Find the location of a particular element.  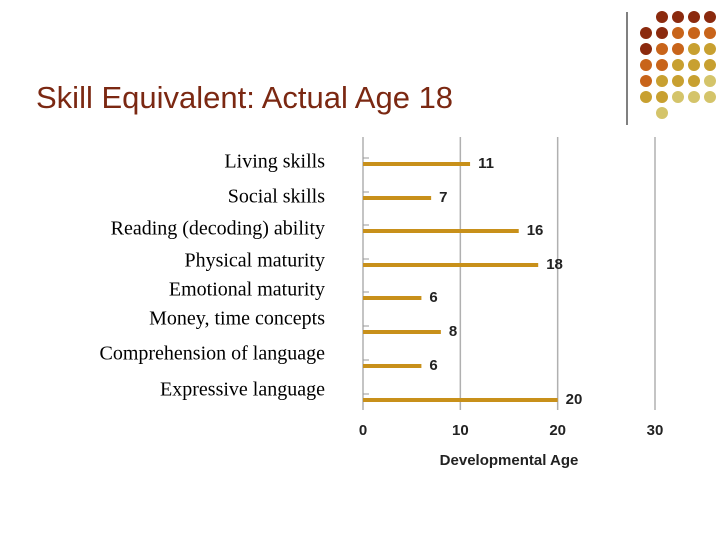

x-tick-label: 0 is located at coordinates (363, 430).